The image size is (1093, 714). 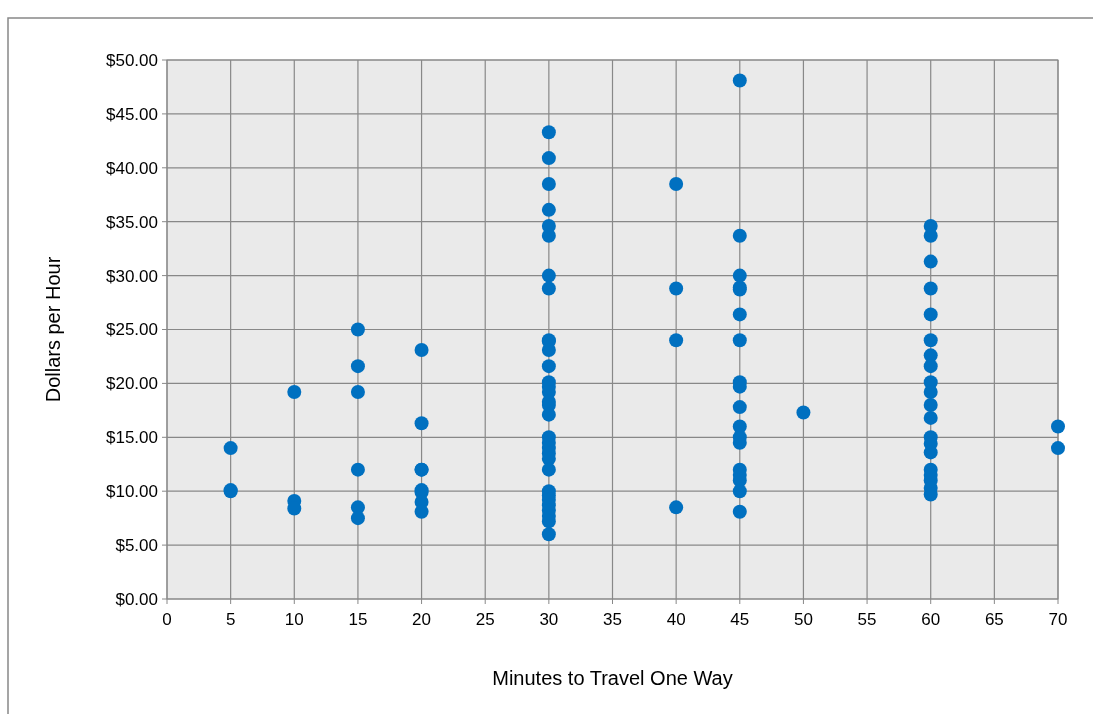 I want to click on y-tick-label: $0.00, so click(x=136, y=599).